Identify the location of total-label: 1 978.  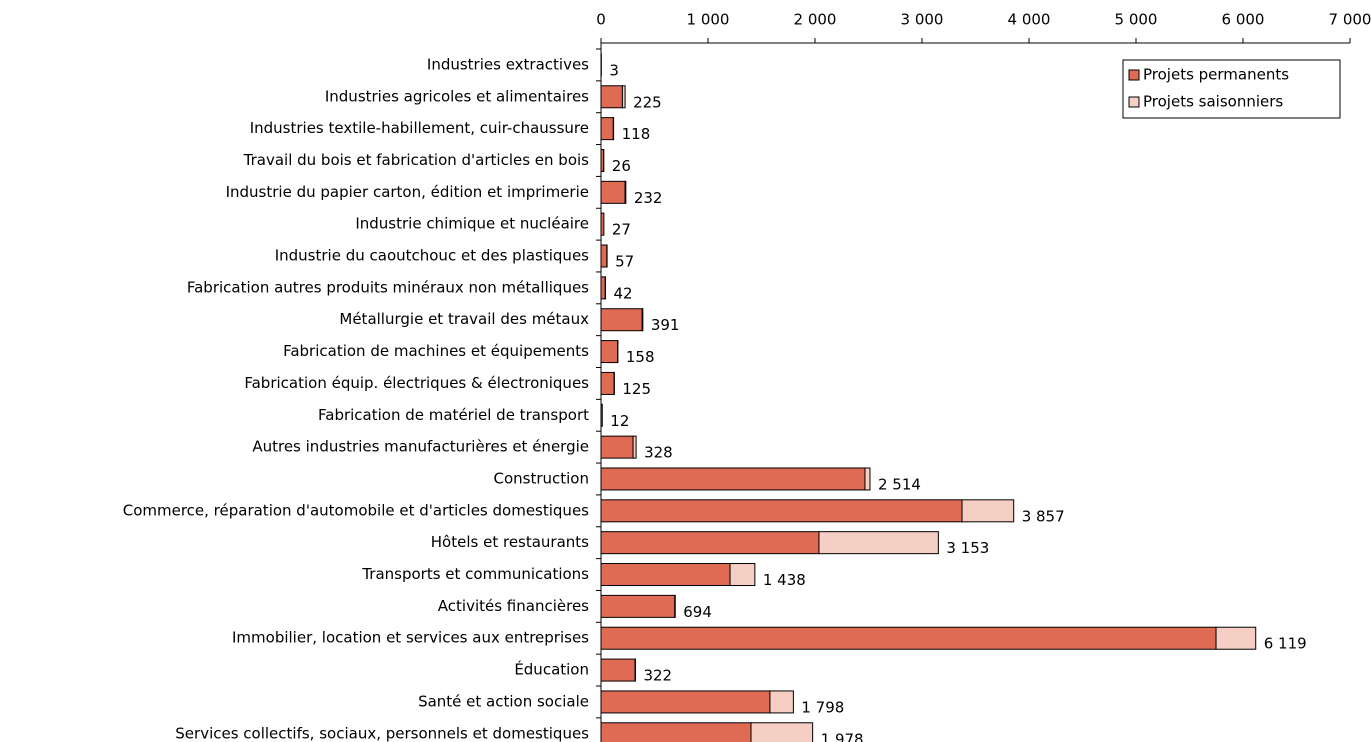
(842, 736).